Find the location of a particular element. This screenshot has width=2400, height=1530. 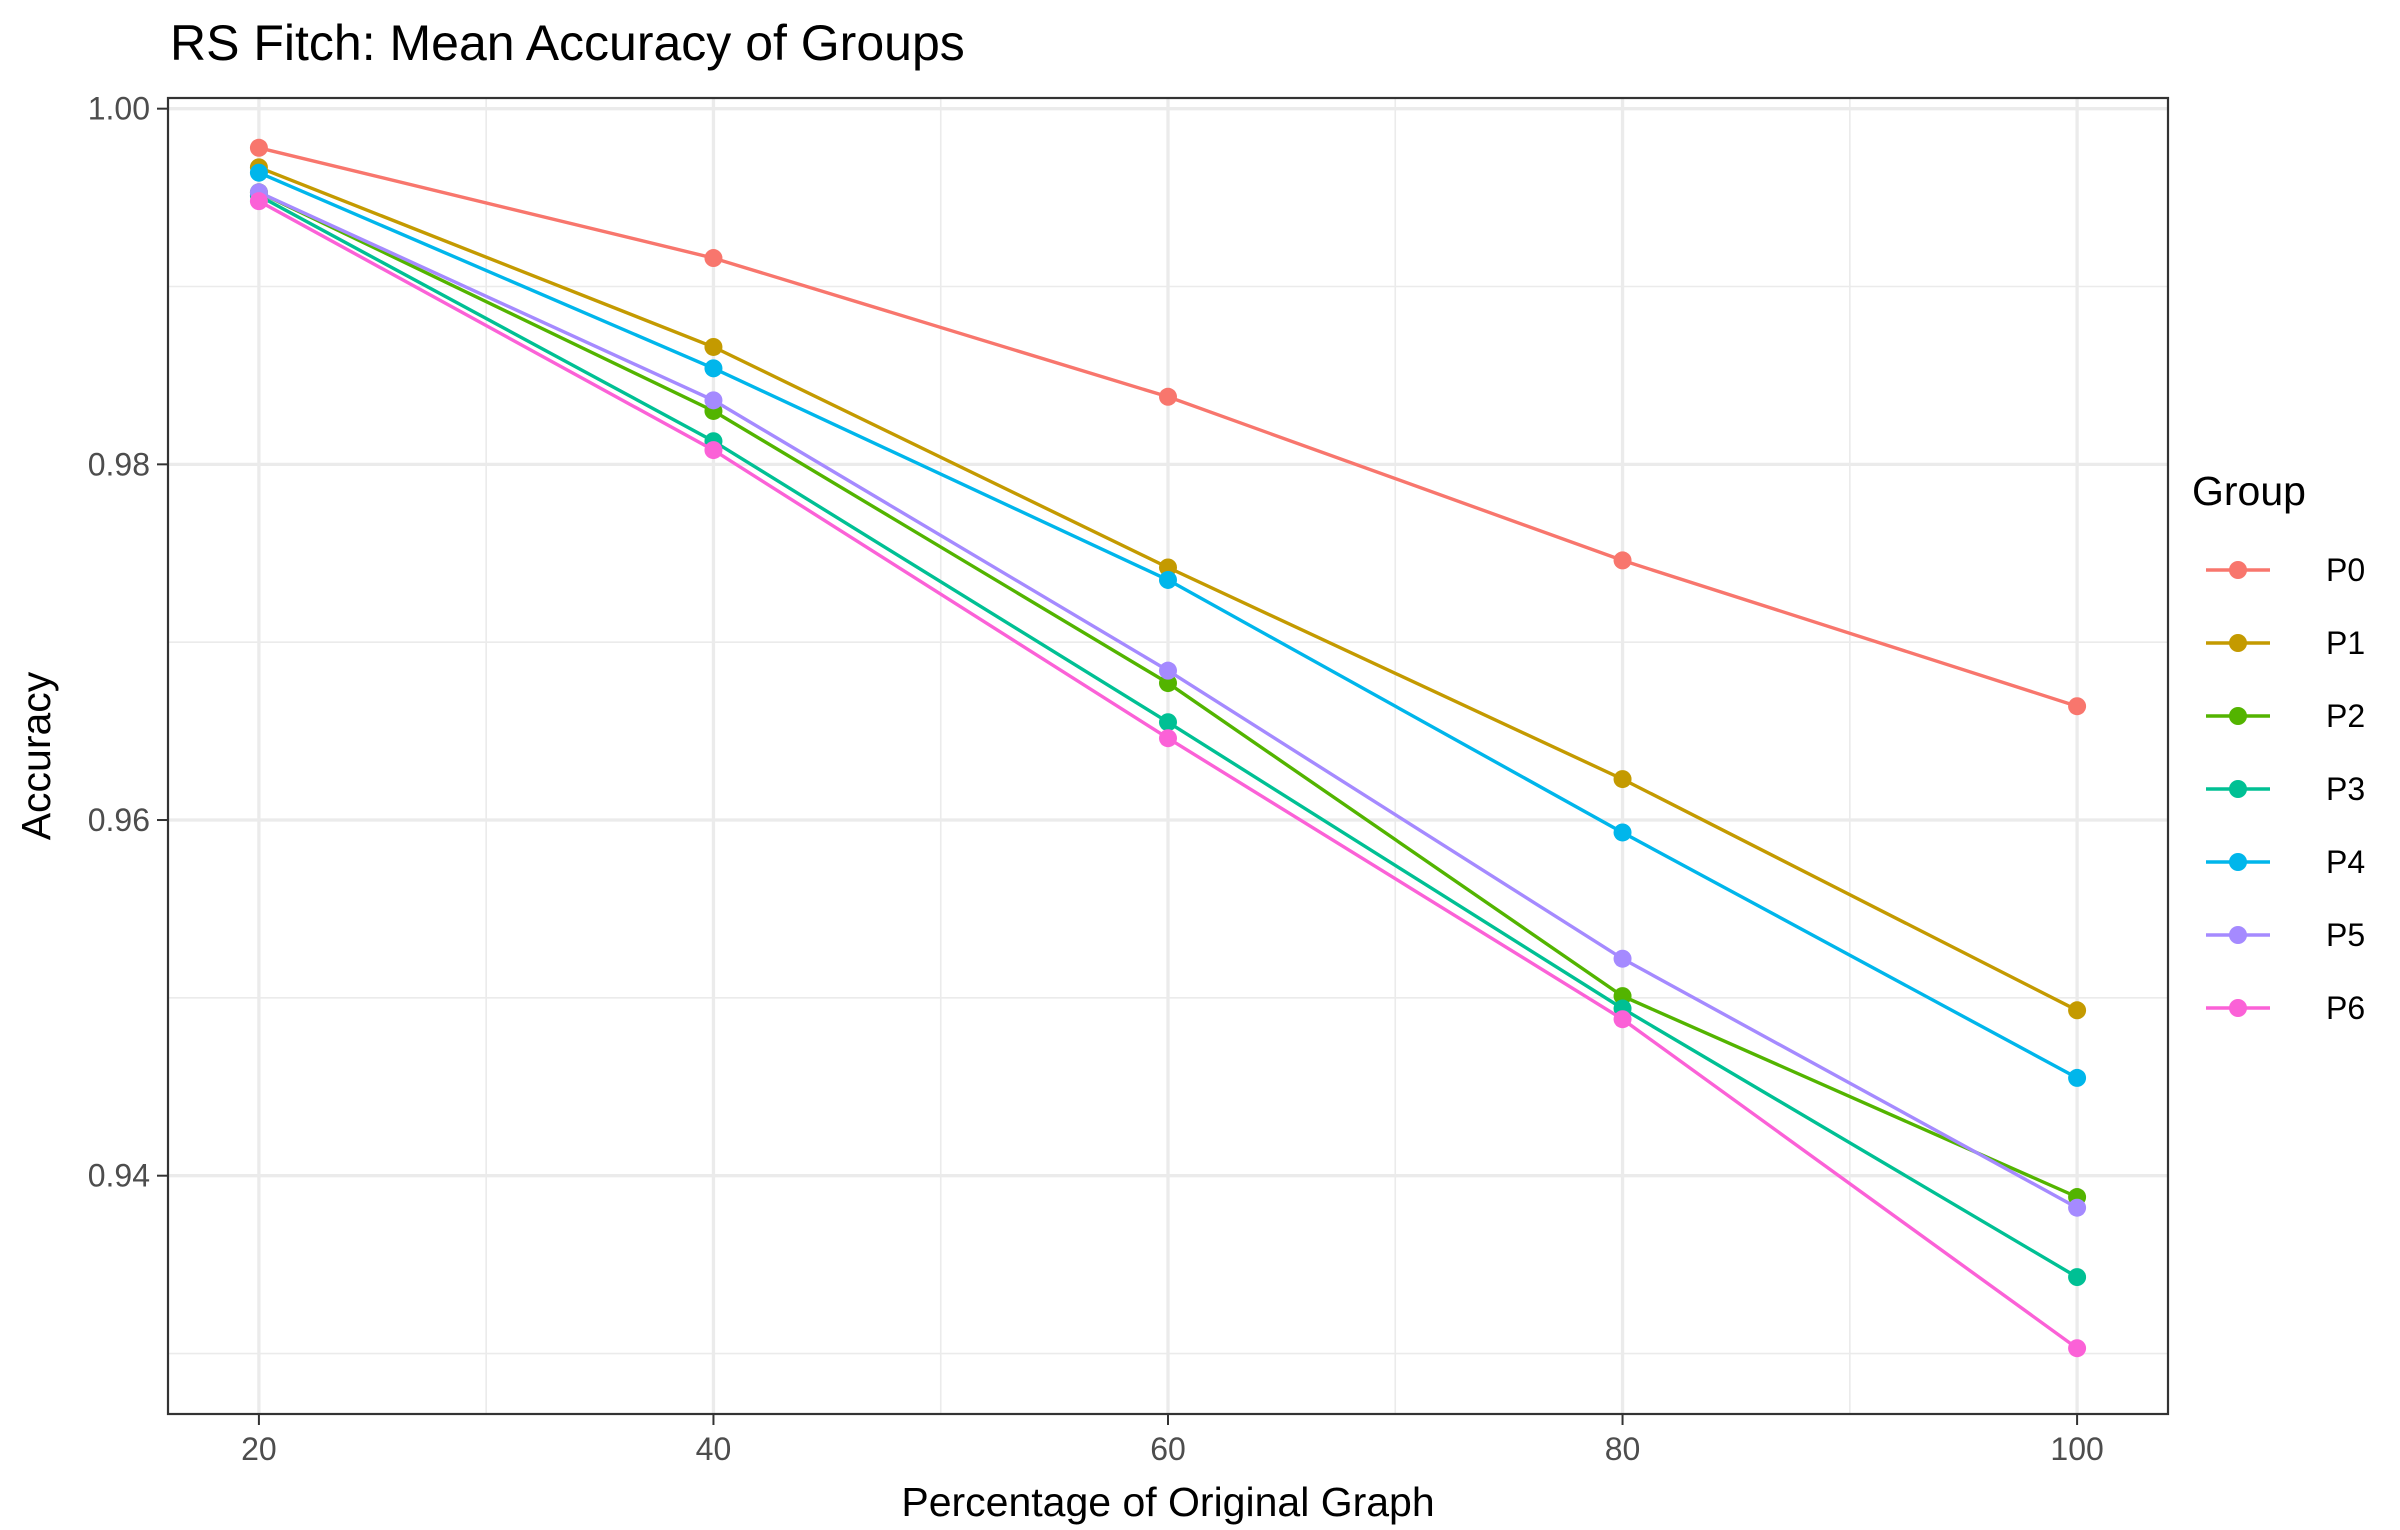

legend-item: P0 is located at coordinates (2285, 570).